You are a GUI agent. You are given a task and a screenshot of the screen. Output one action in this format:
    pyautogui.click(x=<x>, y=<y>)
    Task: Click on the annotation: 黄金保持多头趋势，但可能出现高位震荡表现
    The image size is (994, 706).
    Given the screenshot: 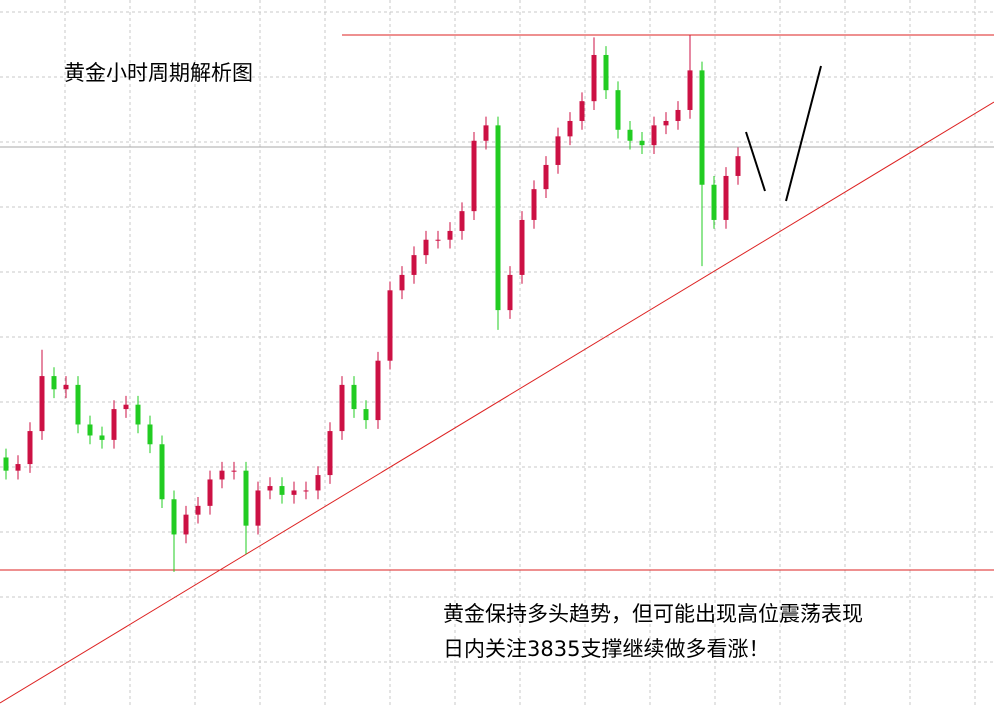 What is the action you would take?
    pyautogui.click(x=653, y=614)
    